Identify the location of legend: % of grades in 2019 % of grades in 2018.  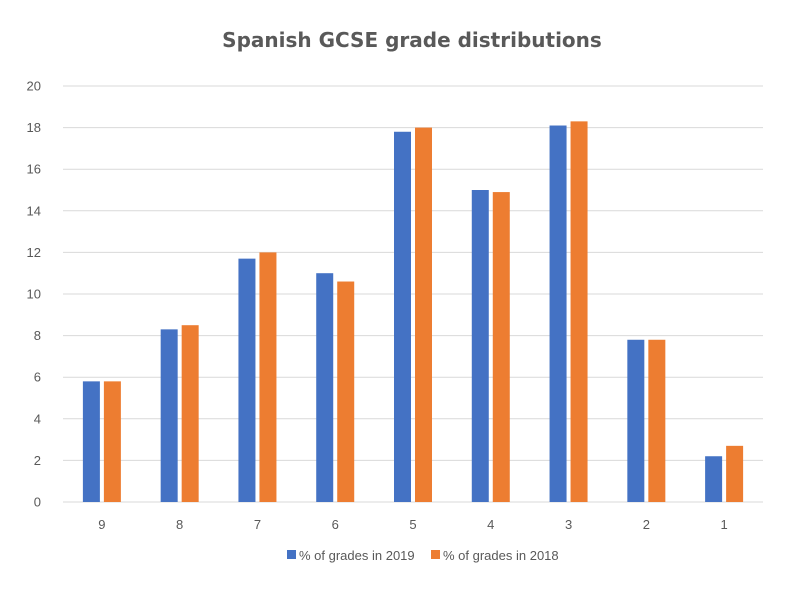
(423, 555).